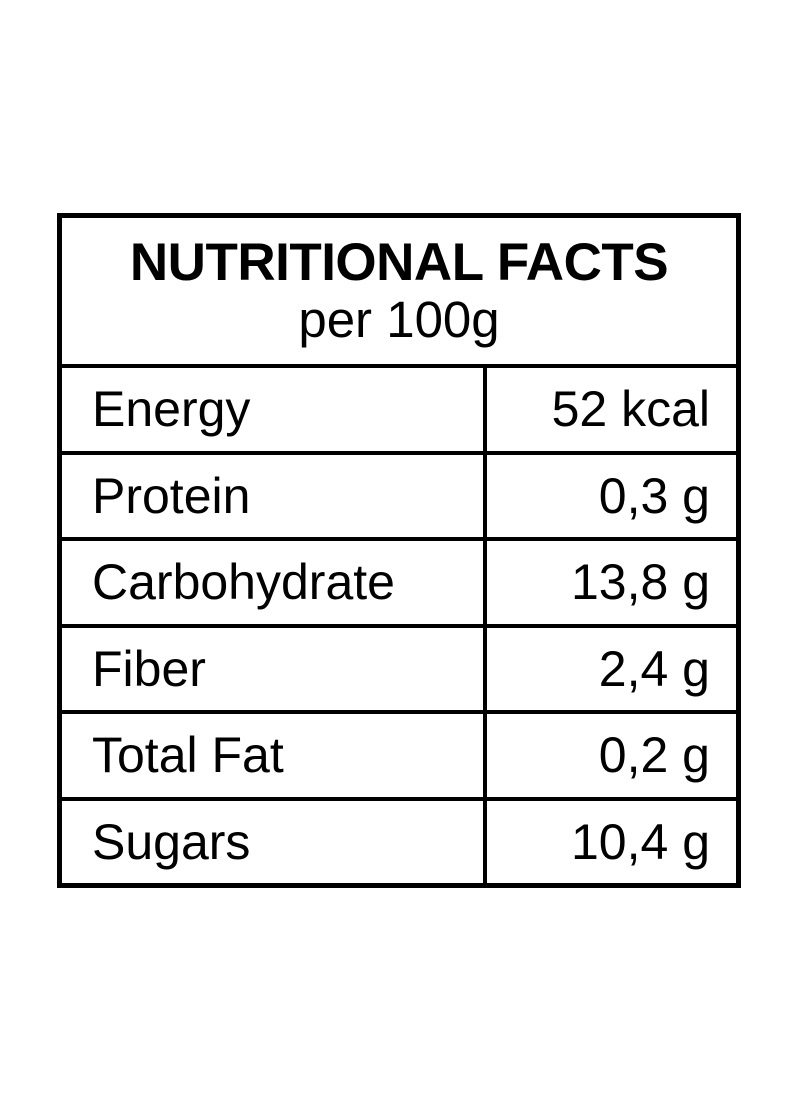 Image resolution: width=800 pixels, height=1100 pixels. I want to click on nutrient-label: Fiber, so click(274, 668).